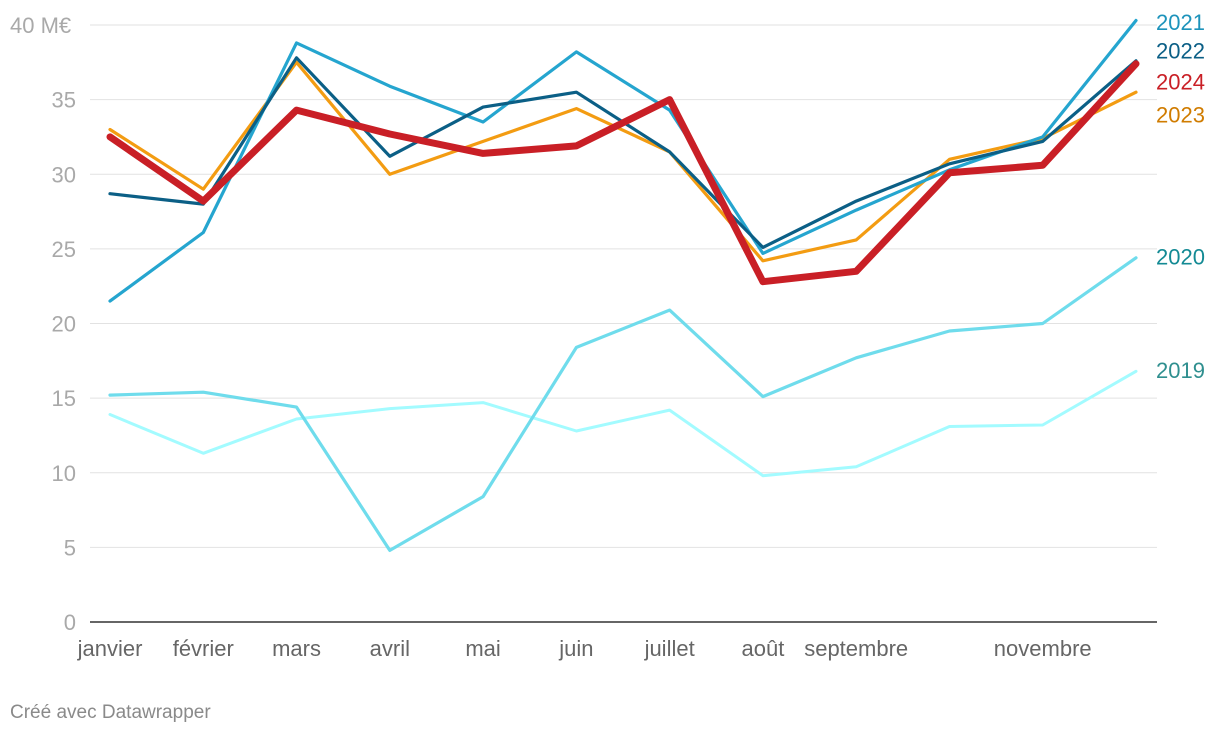 This screenshot has height=738, width=1220. I want to click on x-tick-label: juin, so click(575, 648).